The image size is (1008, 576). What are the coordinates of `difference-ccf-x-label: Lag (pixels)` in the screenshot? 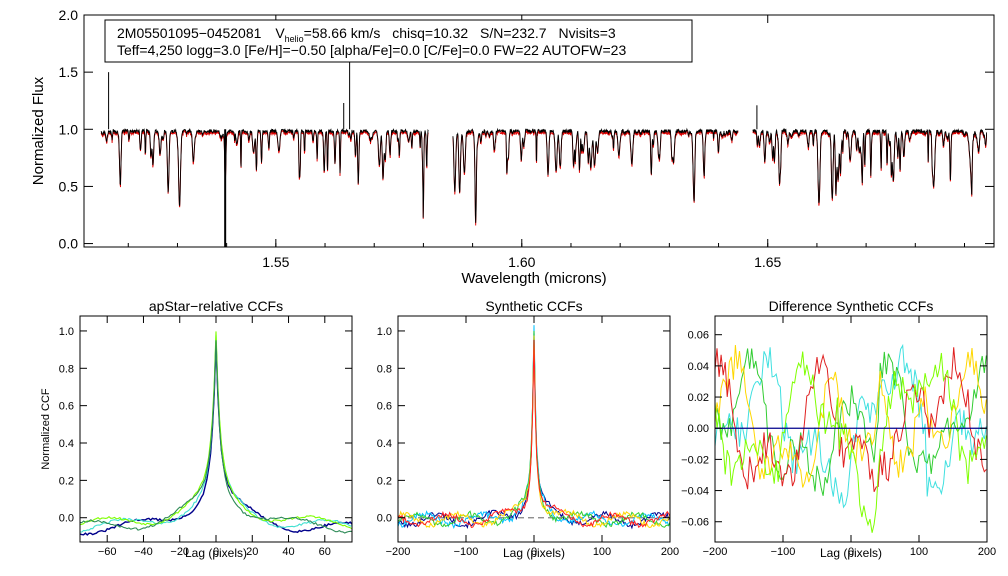 It's located at (851, 553).